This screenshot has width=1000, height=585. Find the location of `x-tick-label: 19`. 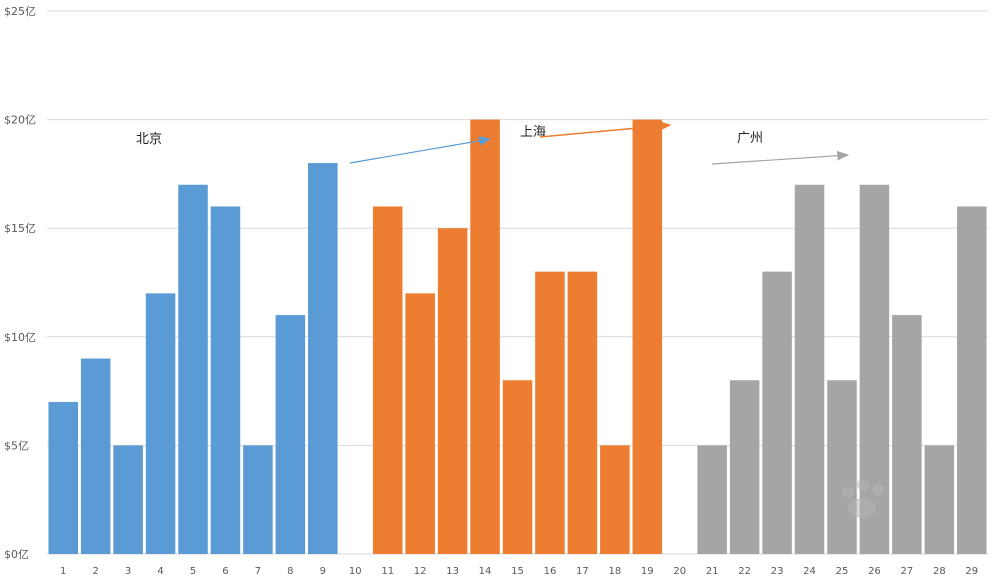

x-tick-label: 19 is located at coordinates (647, 571).